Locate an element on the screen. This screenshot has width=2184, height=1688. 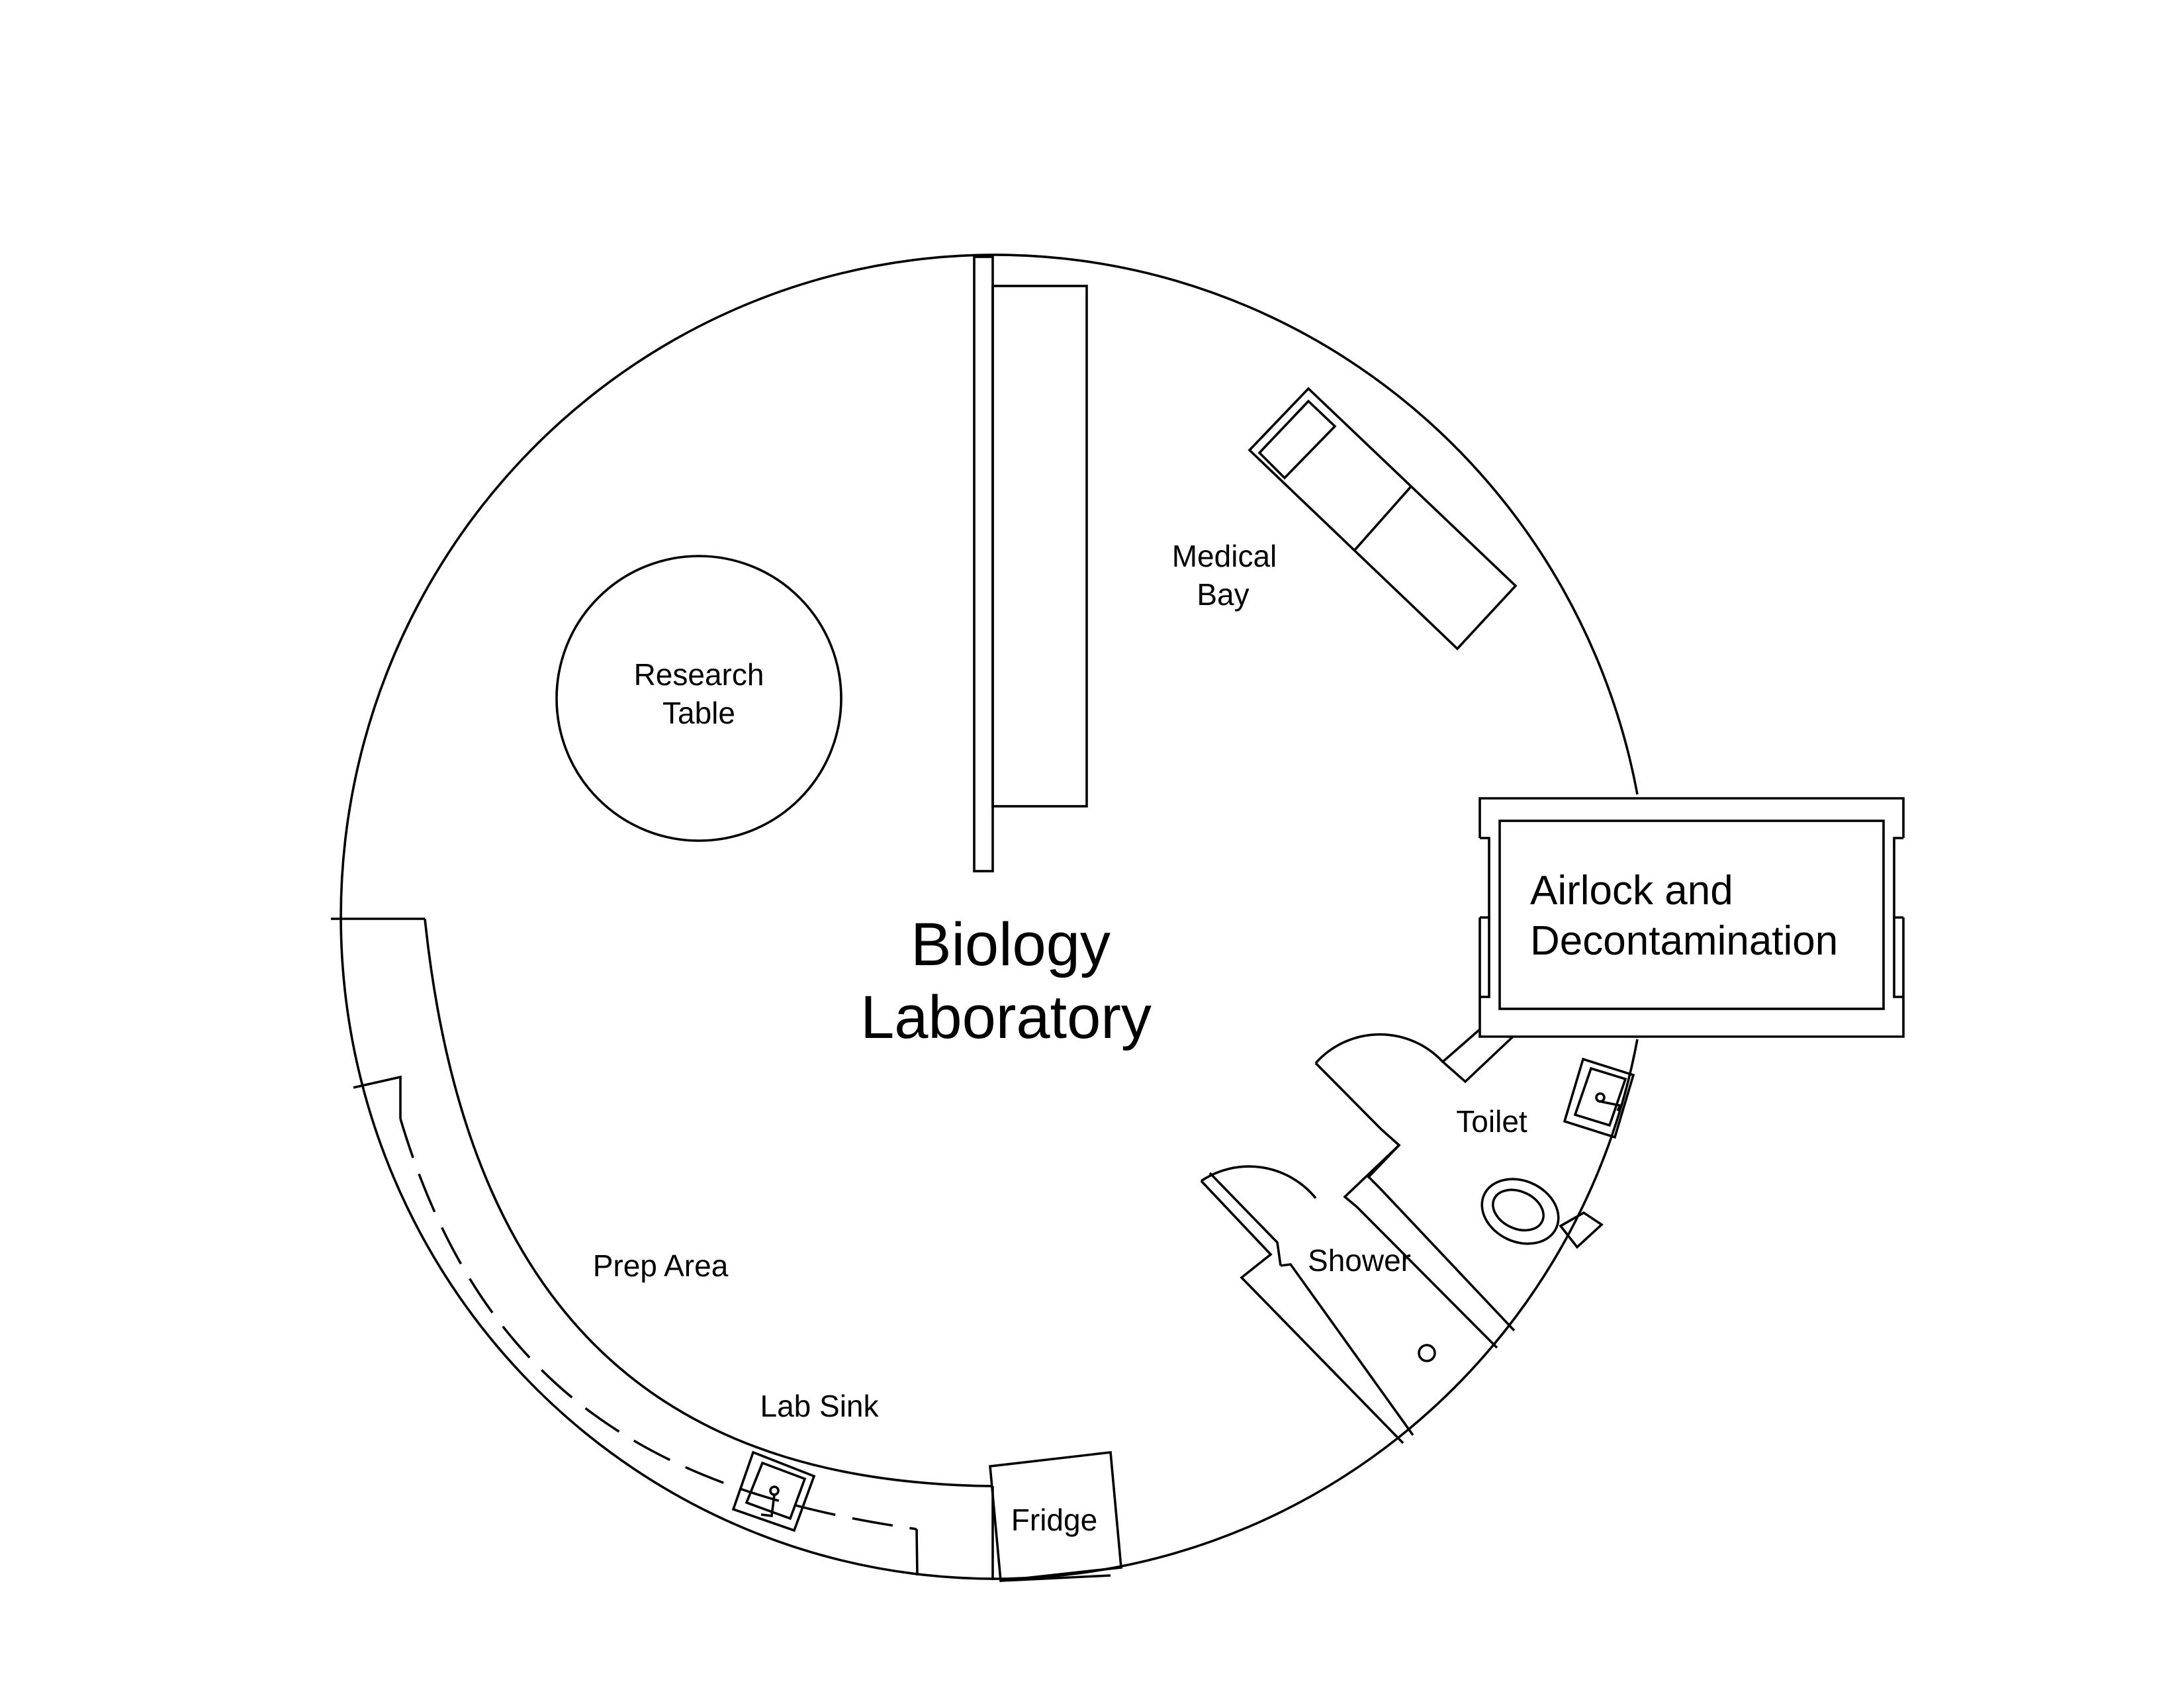
research-table-label: Table is located at coordinates (698, 713).